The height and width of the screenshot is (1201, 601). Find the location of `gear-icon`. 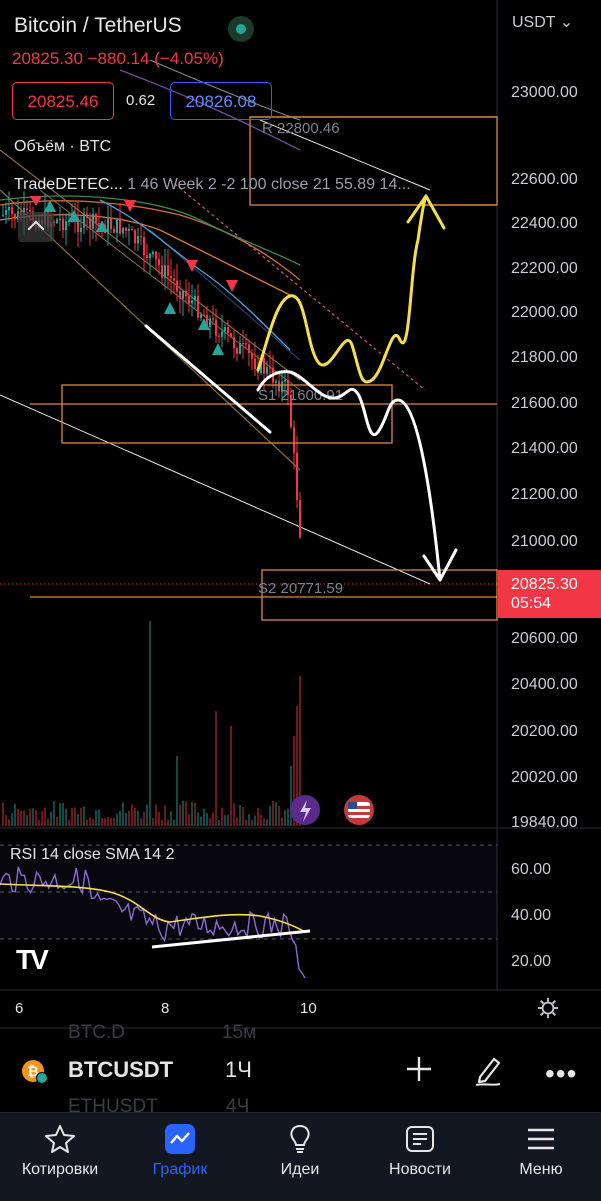

gear-icon is located at coordinates (548, 1008).